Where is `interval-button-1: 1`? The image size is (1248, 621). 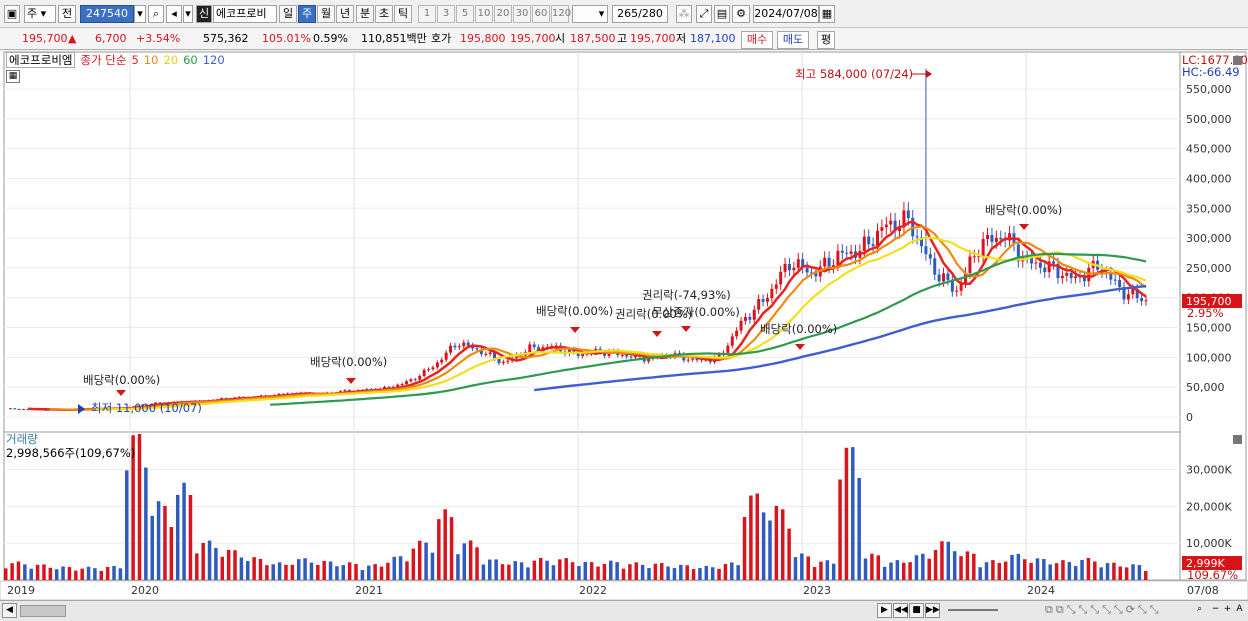
interval-button-1: 1 is located at coordinates (427, 14).